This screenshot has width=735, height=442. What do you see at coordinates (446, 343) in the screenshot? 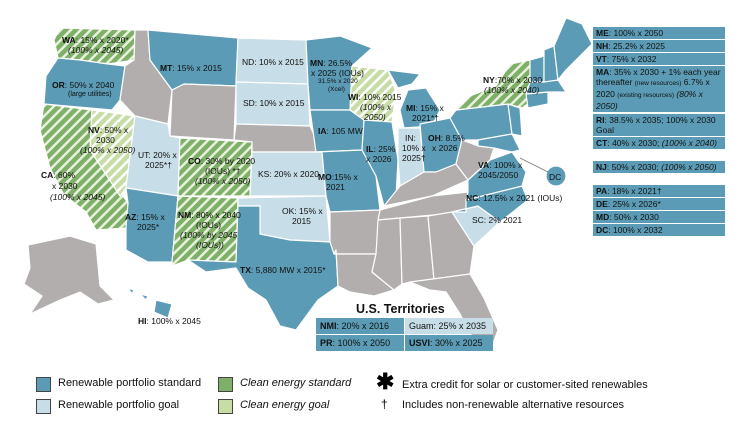
I see `territory-usvi: USVI: 30% x 2025` at bounding box center [446, 343].